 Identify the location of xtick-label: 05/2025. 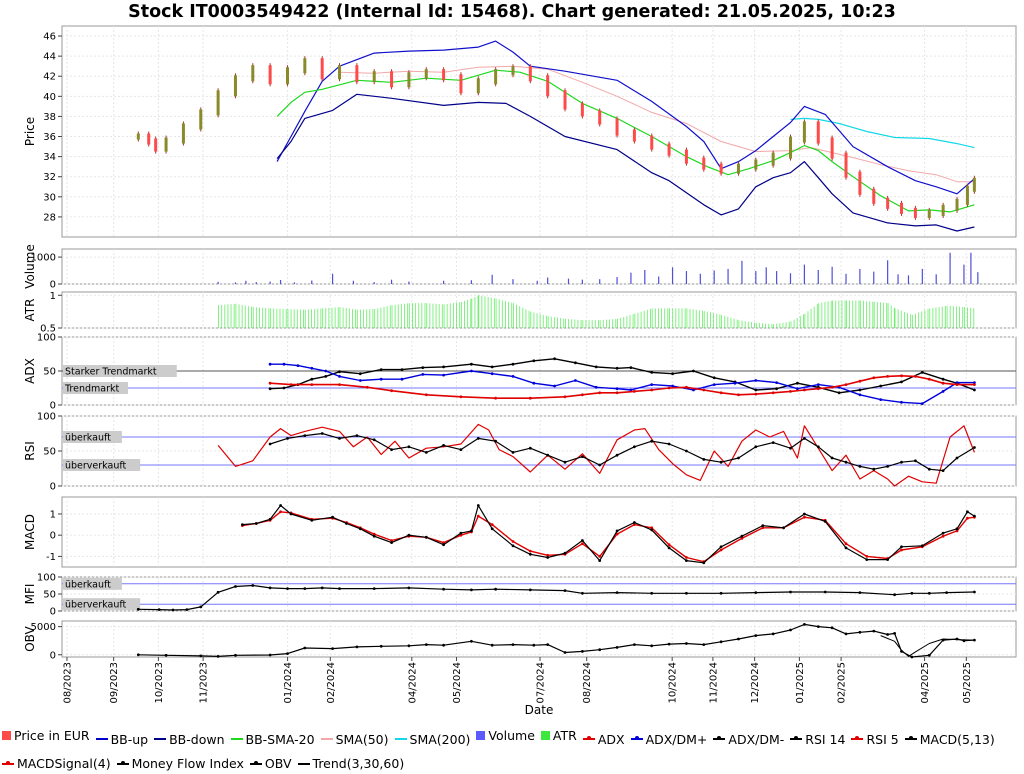
(967, 683).